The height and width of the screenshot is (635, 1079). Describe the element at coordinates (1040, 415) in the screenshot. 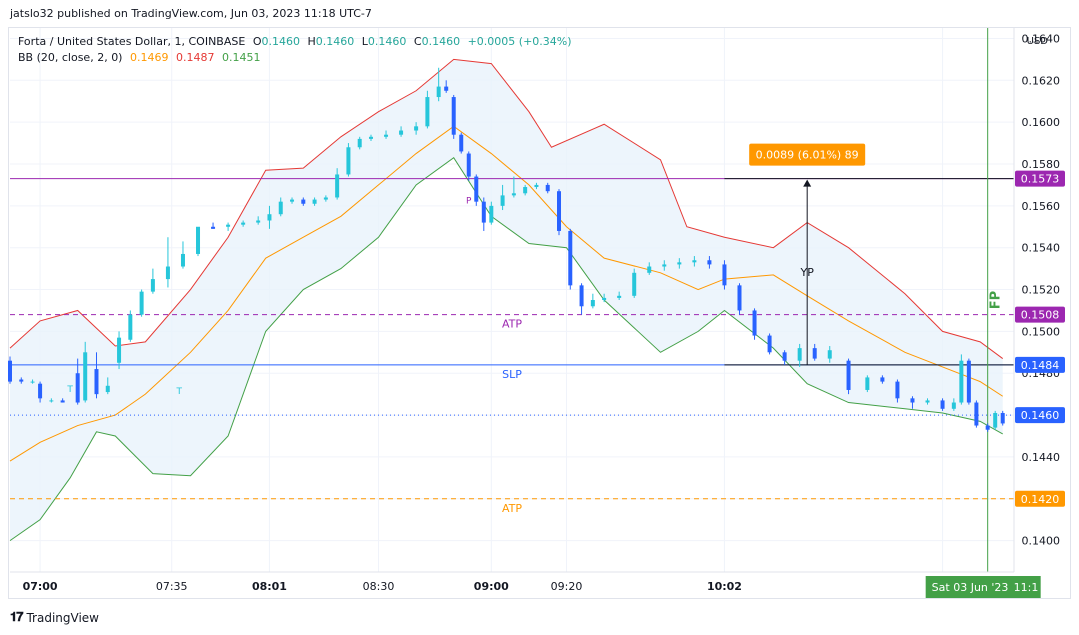

I see `last-price-tag` at that location.